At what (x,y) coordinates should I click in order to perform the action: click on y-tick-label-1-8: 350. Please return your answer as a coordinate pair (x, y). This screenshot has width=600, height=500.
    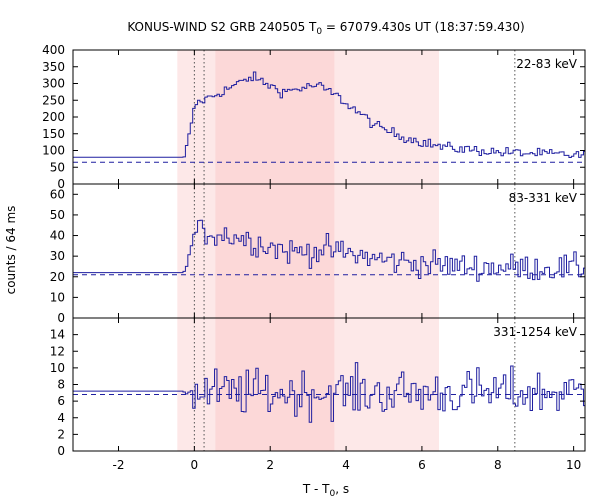
    Looking at the image, I should click on (53, 67).